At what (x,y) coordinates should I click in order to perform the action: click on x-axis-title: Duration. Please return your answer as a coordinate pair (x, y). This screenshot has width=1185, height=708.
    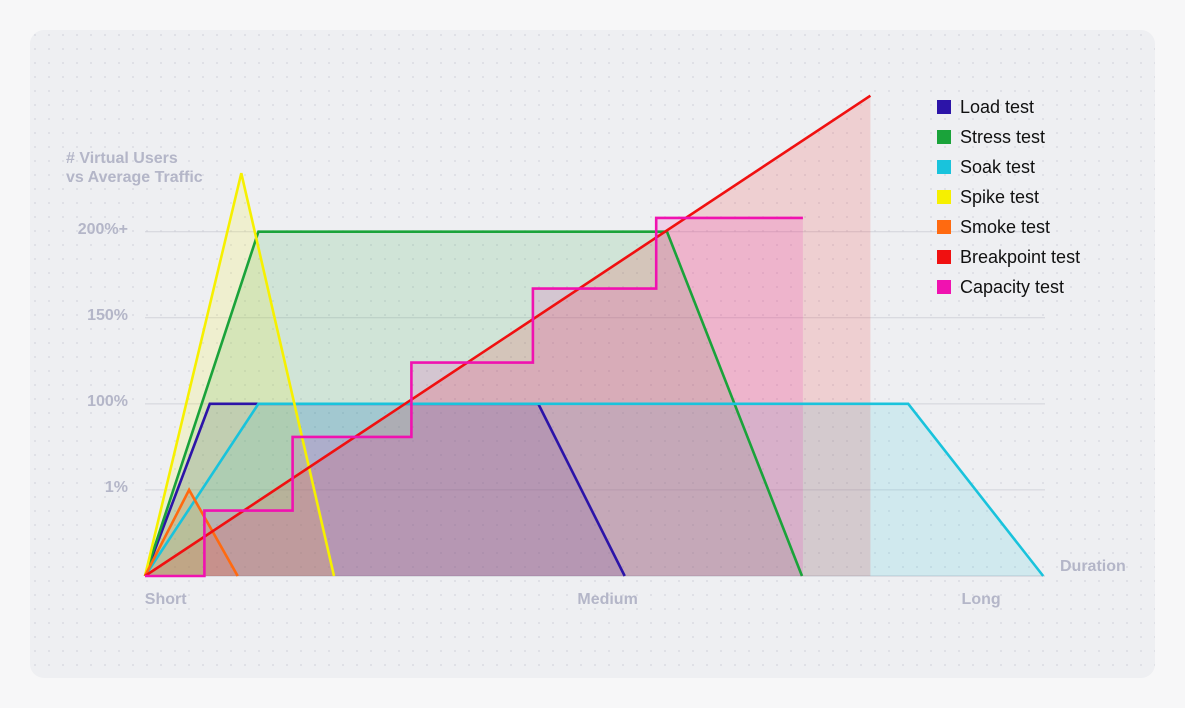
    Looking at the image, I should click on (1093, 566).